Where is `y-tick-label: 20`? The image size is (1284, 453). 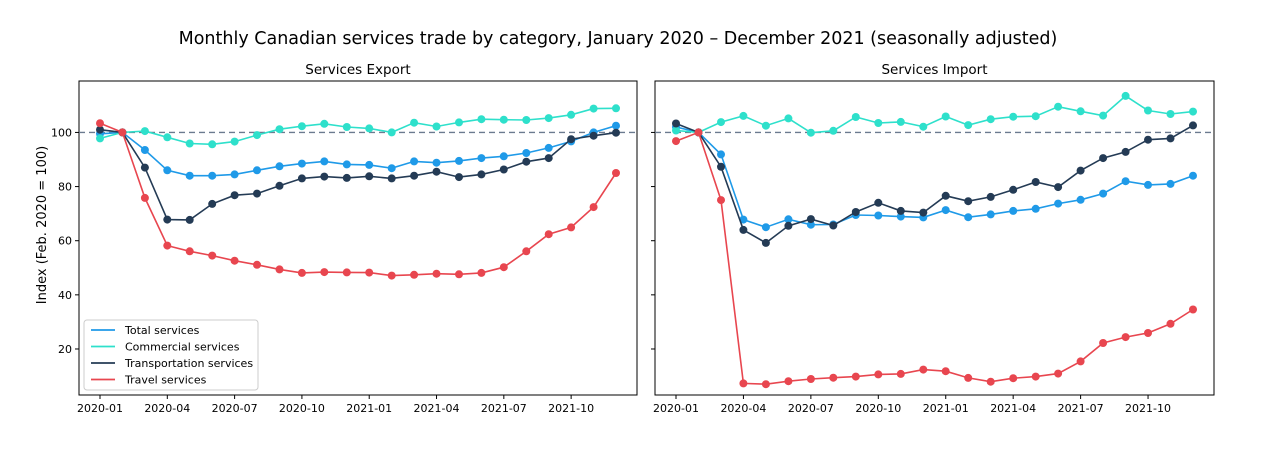
y-tick-label: 20 is located at coordinates (65, 349).